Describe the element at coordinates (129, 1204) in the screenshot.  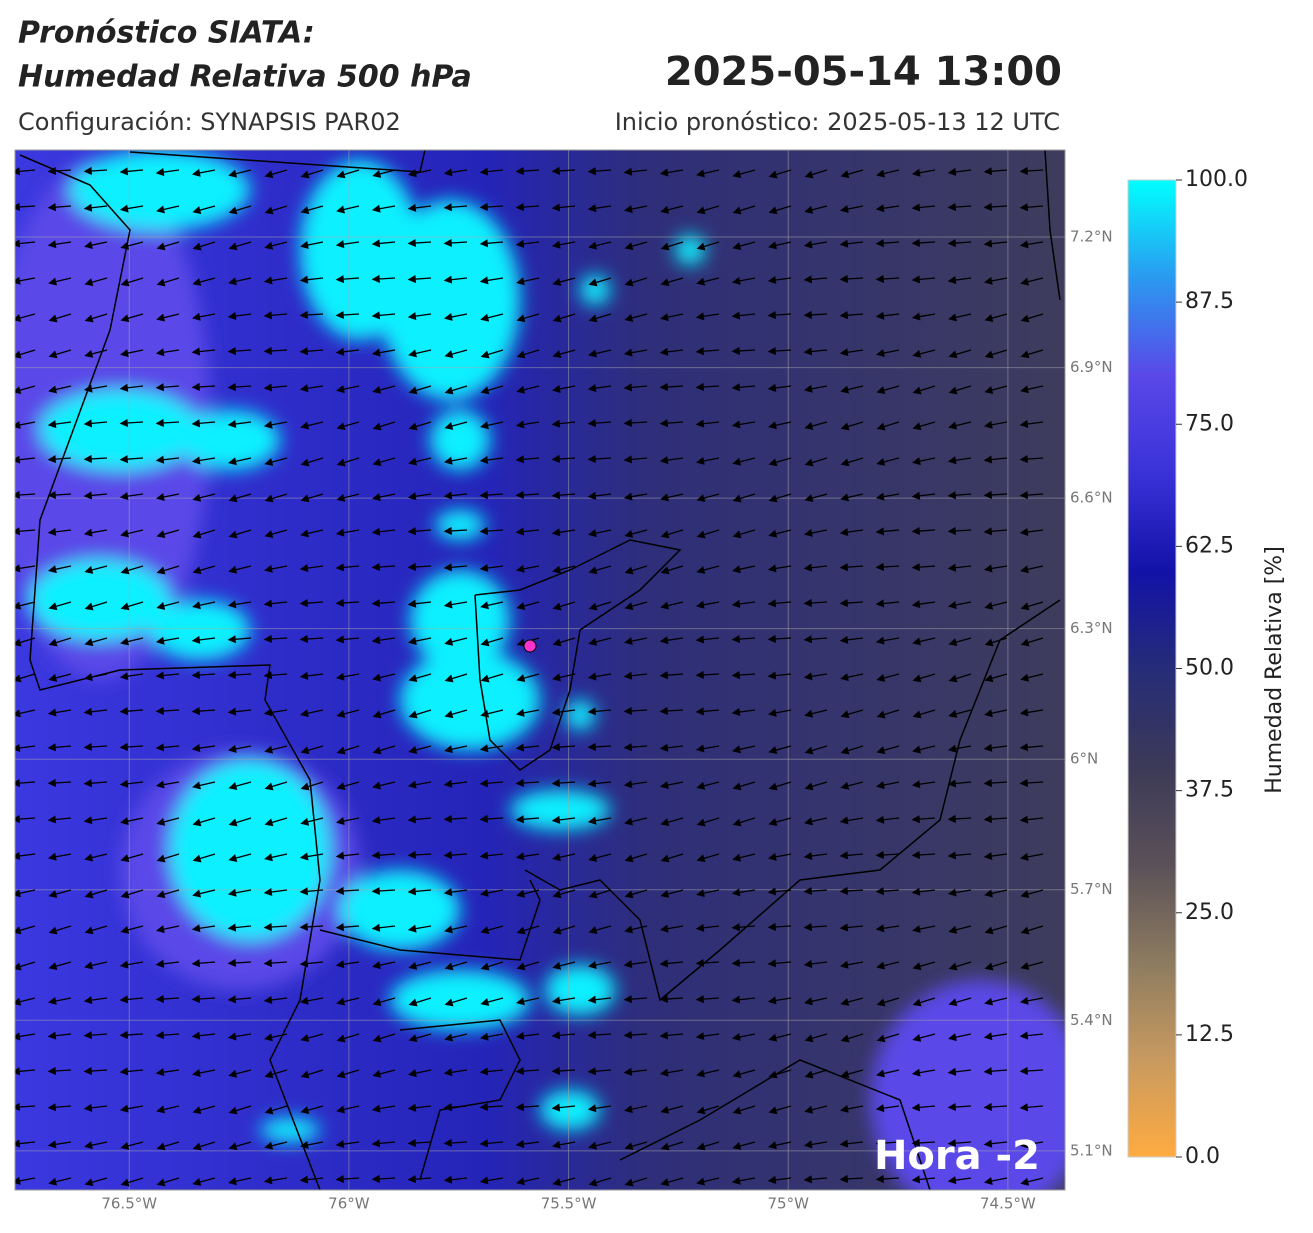
I see `x-tick-label: 76.5°W` at that location.